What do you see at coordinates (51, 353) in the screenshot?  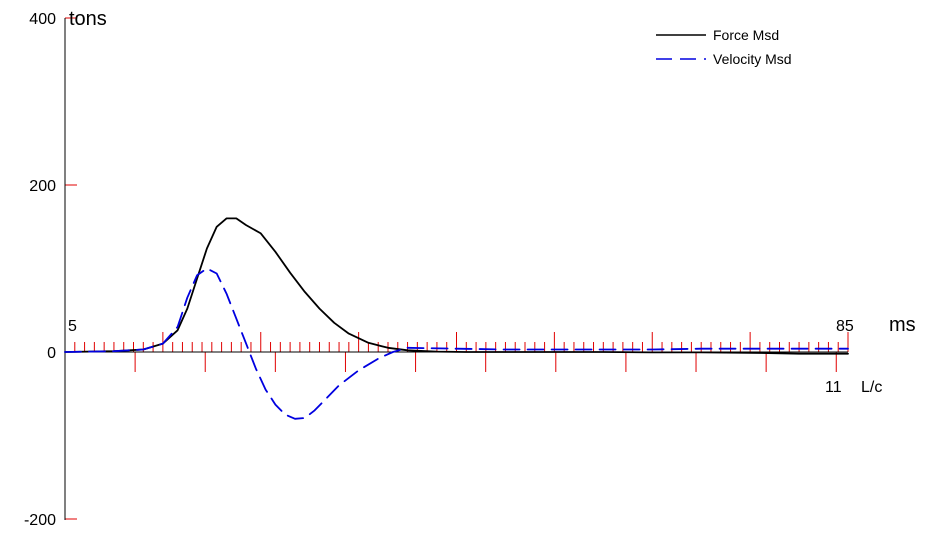 I see `y-tick-label: 0` at bounding box center [51, 353].